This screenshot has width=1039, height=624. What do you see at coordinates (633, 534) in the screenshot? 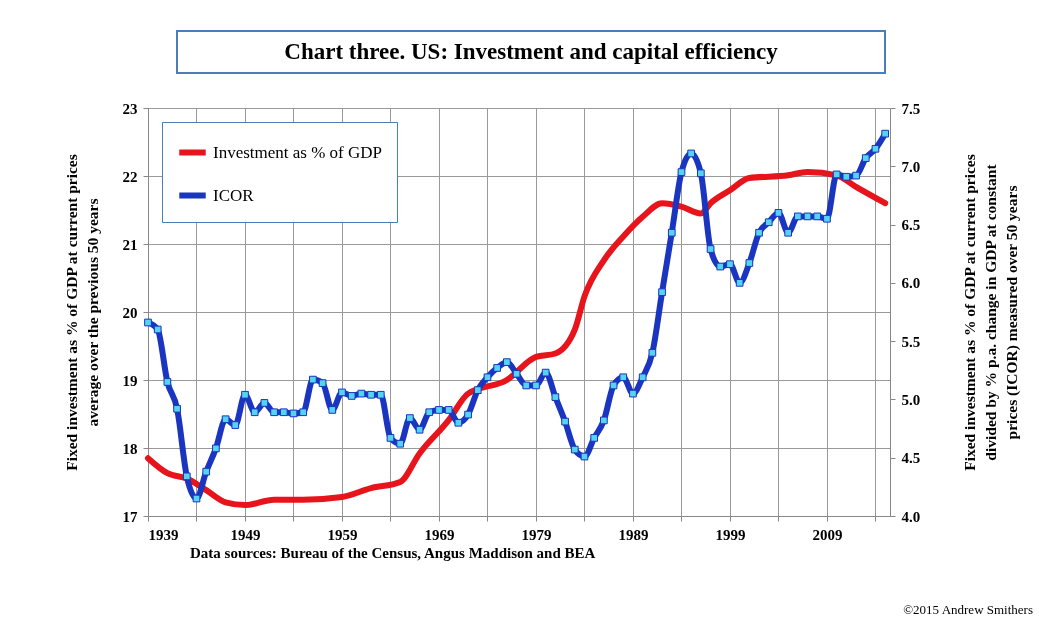
I see `x-tick-label: 1989` at bounding box center [633, 534].